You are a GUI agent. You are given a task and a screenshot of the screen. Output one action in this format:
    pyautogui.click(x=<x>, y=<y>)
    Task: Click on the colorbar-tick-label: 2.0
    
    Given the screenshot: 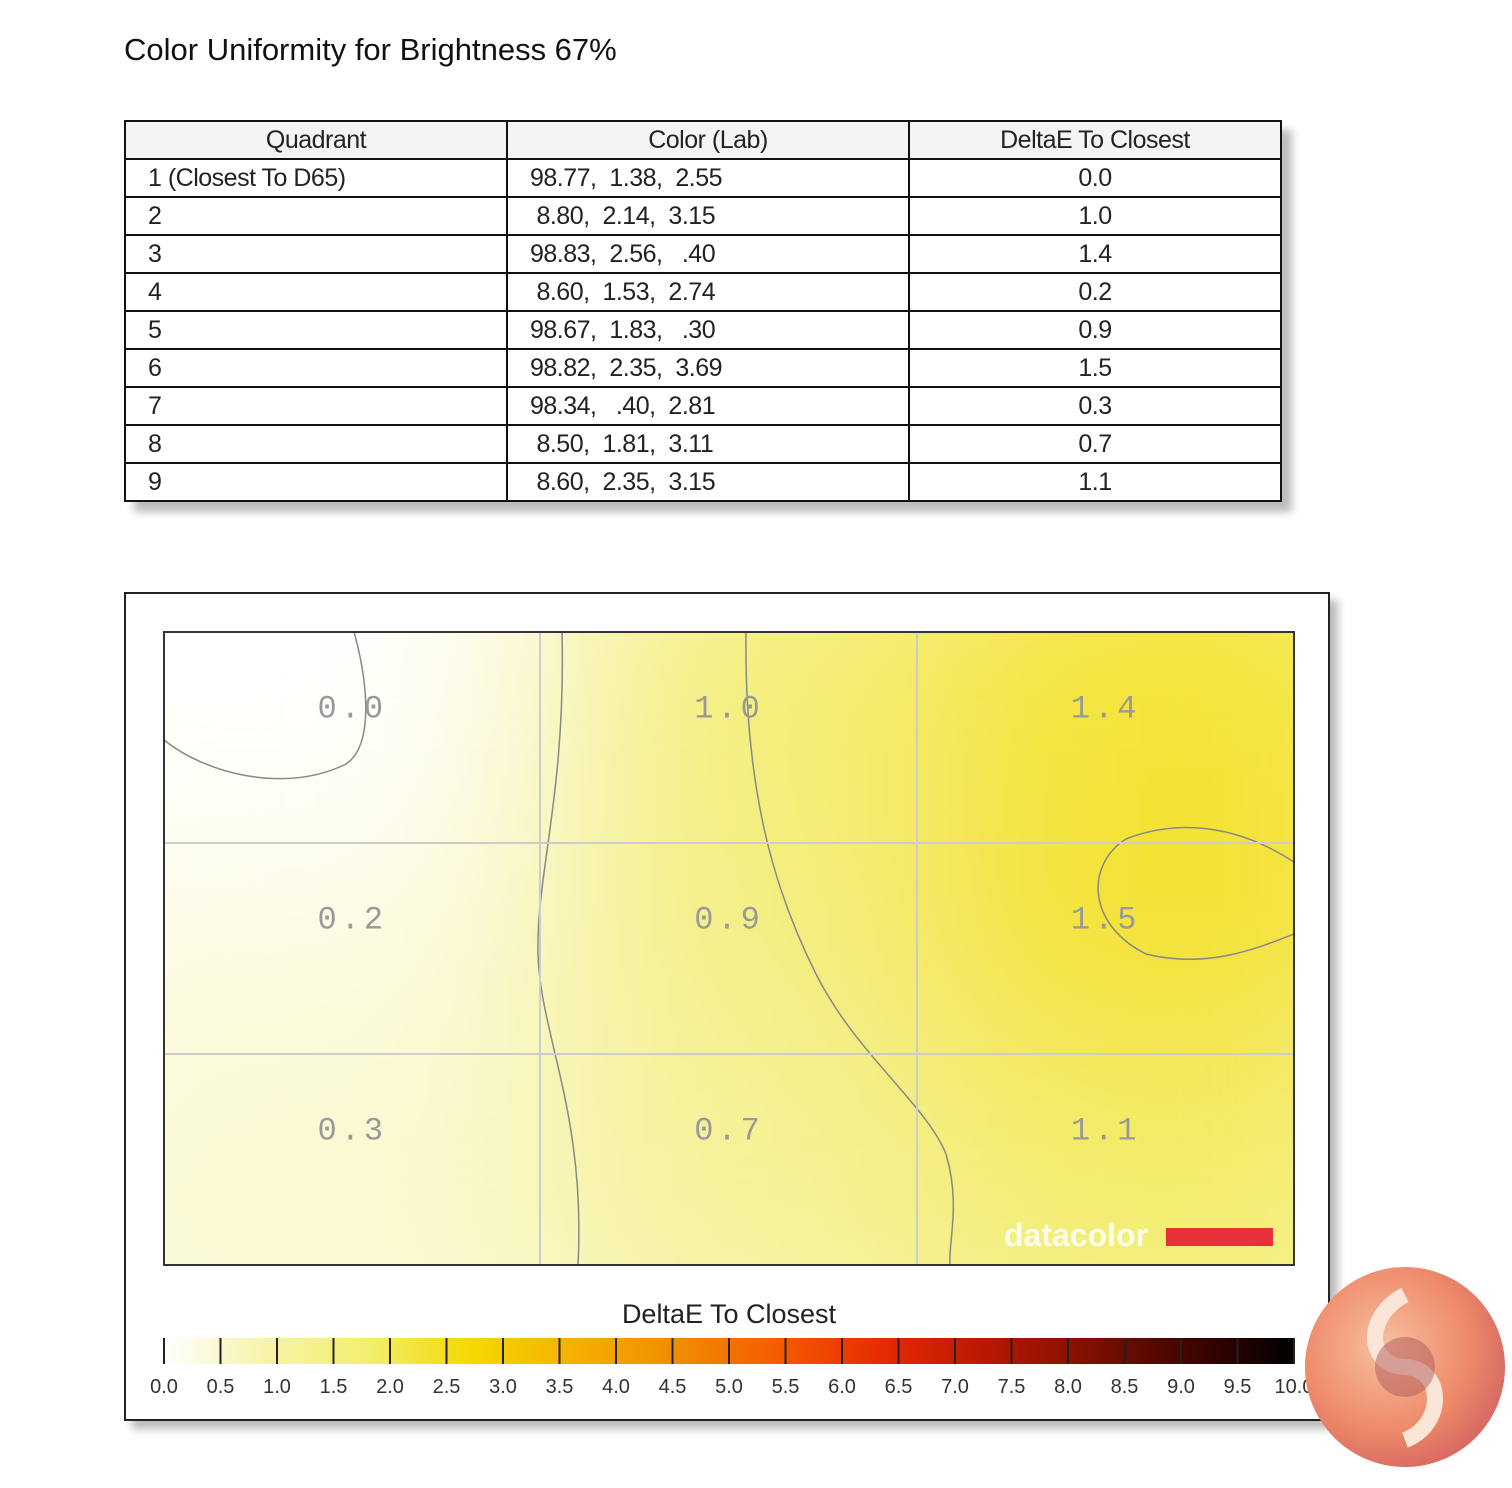 What is the action you would take?
    pyautogui.click(x=390, y=1387)
    